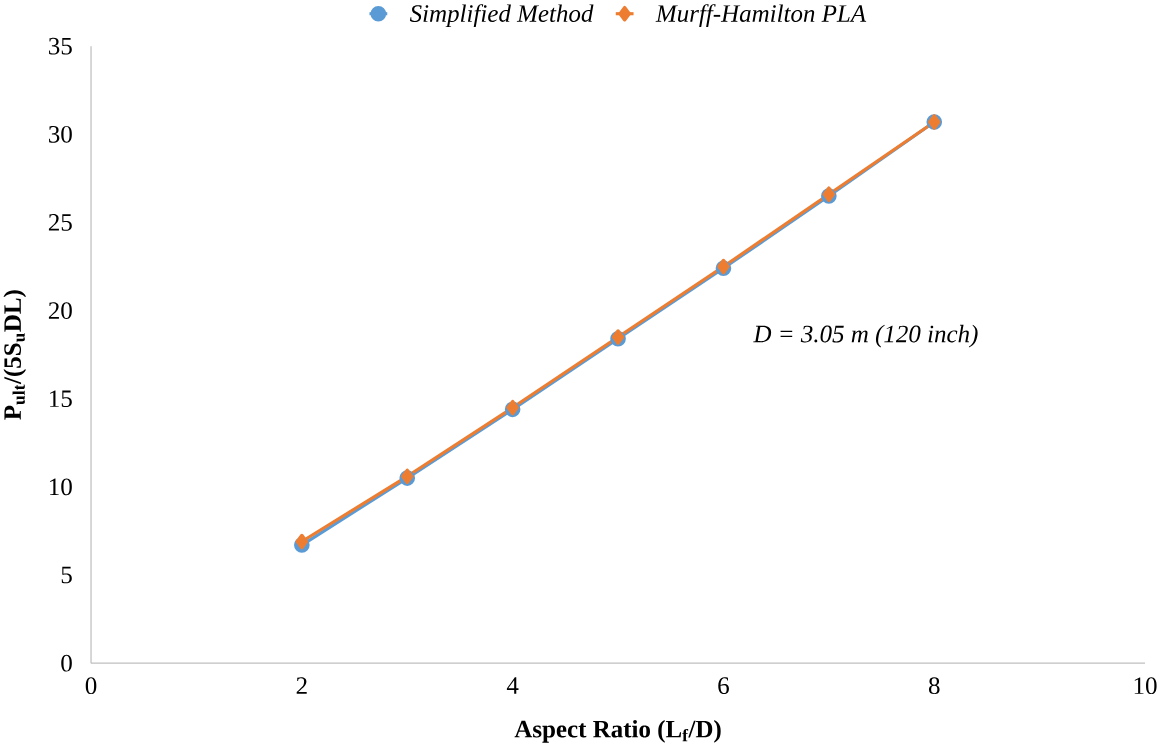 The image size is (1161, 746). I want to click on x-tick-label: 0, so click(91, 686).